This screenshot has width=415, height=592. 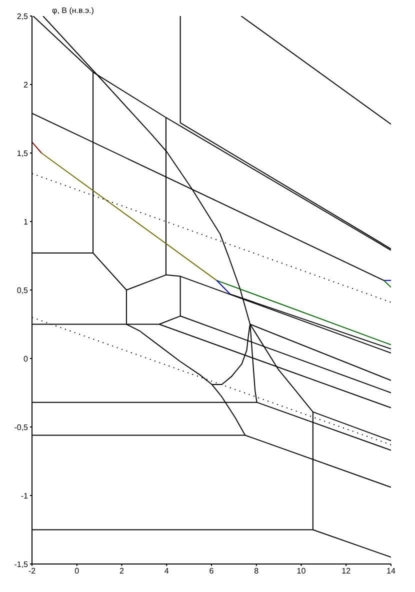 What do you see at coordinates (77, 571) in the screenshot?
I see `x-tick-label: 0` at bounding box center [77, 571].